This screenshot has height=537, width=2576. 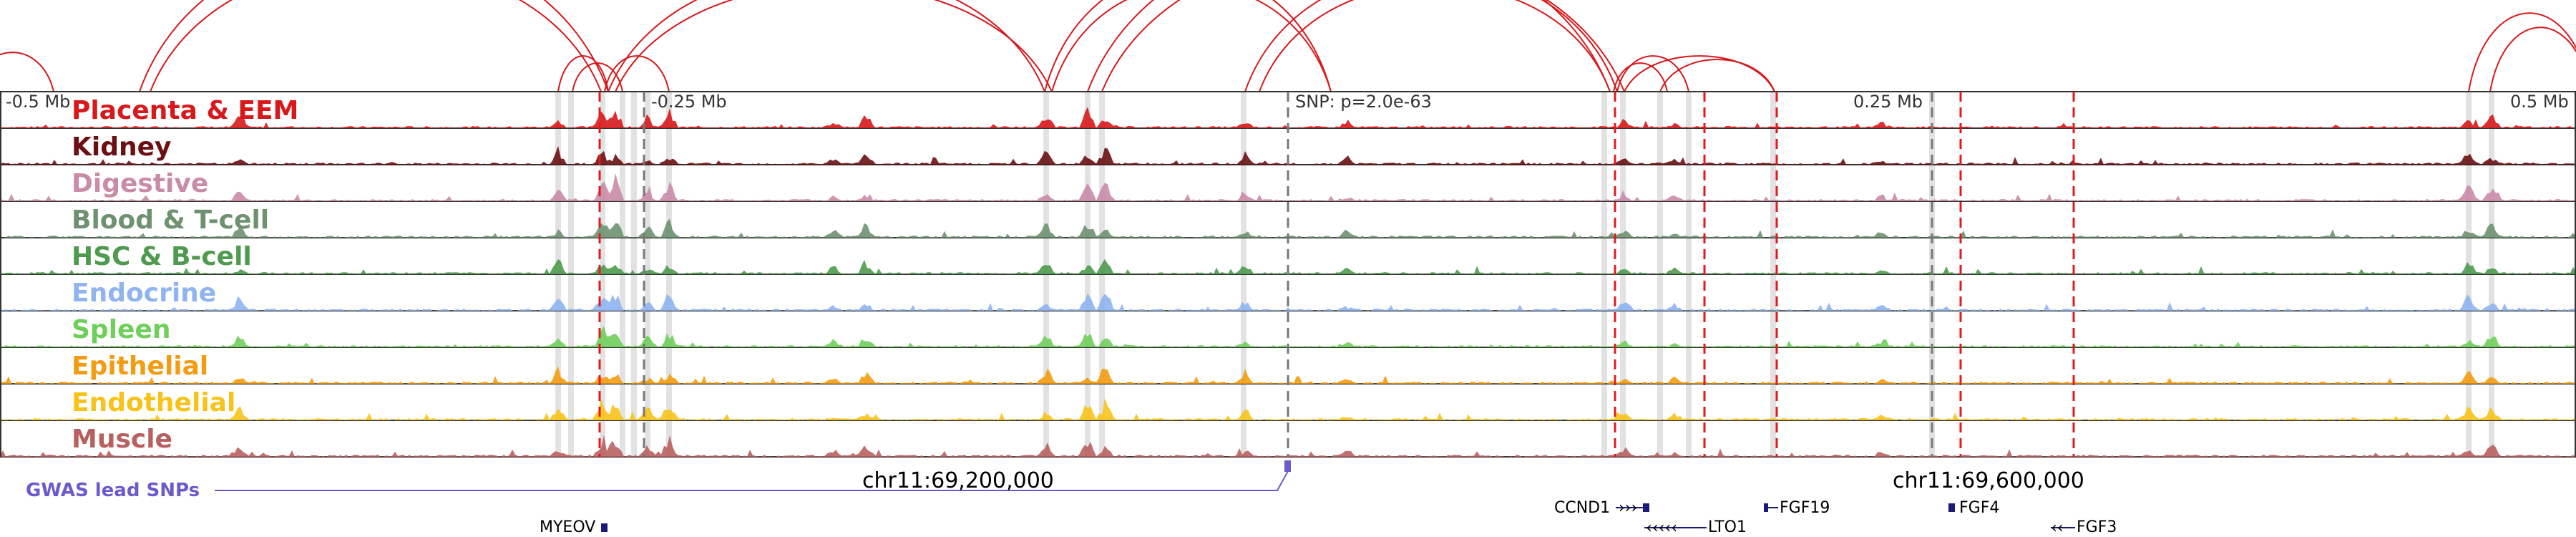 I want to click on scale-label-minus-half: -0.5 Mb, so click(x=38, y=102).